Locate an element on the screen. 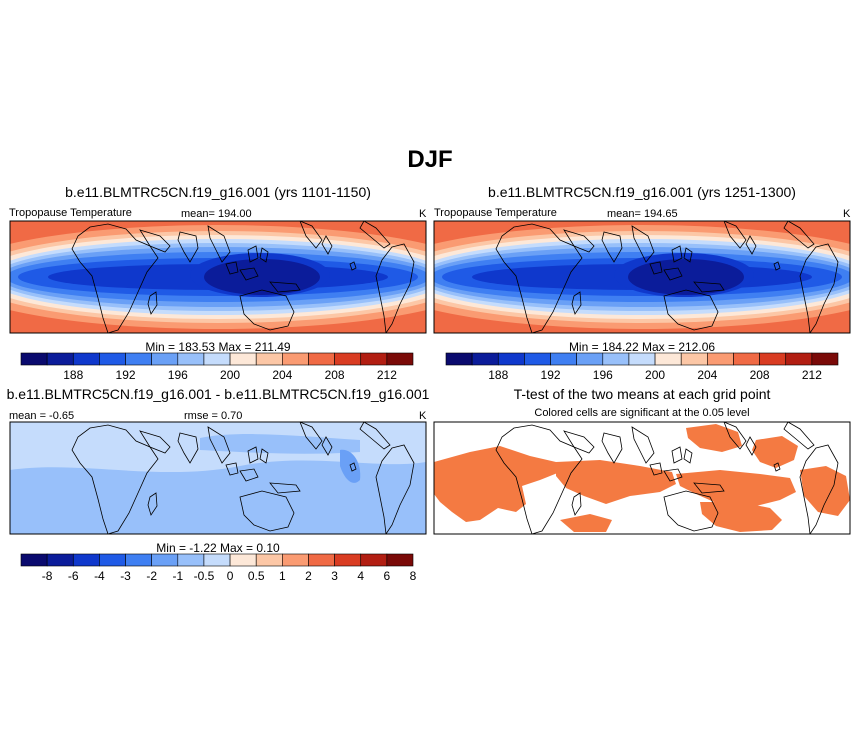 This screenshot has width=860, height=733. panel3-minmax: Min = -1.22 Max = 0.10 is located at coordinates (218, 548).